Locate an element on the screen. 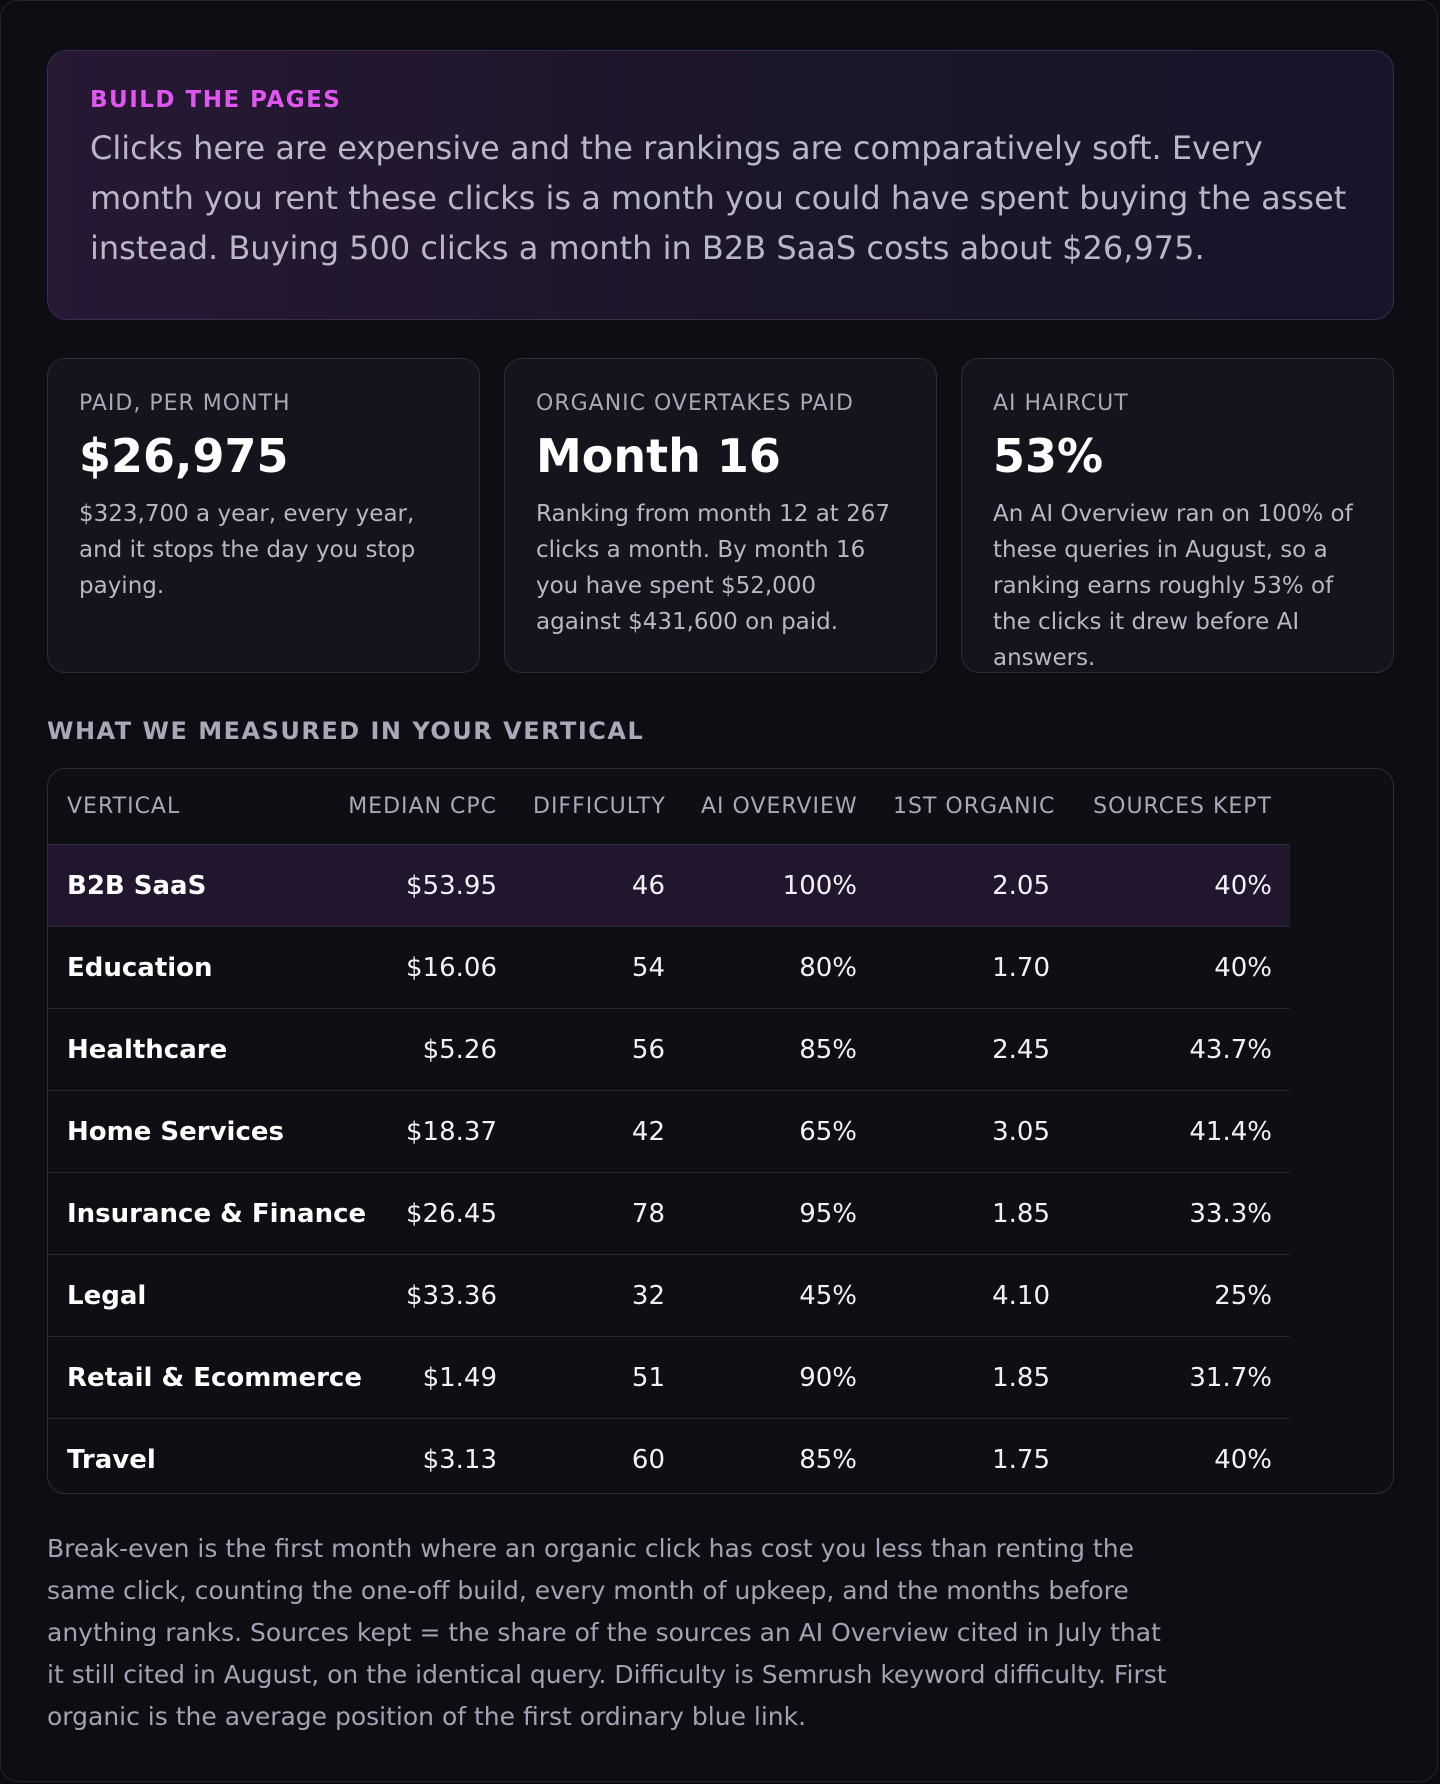 The height and width of the screenshot is (1784, 1440). cell-median-cpc: $53.95 is located at coordinates (416, 885).